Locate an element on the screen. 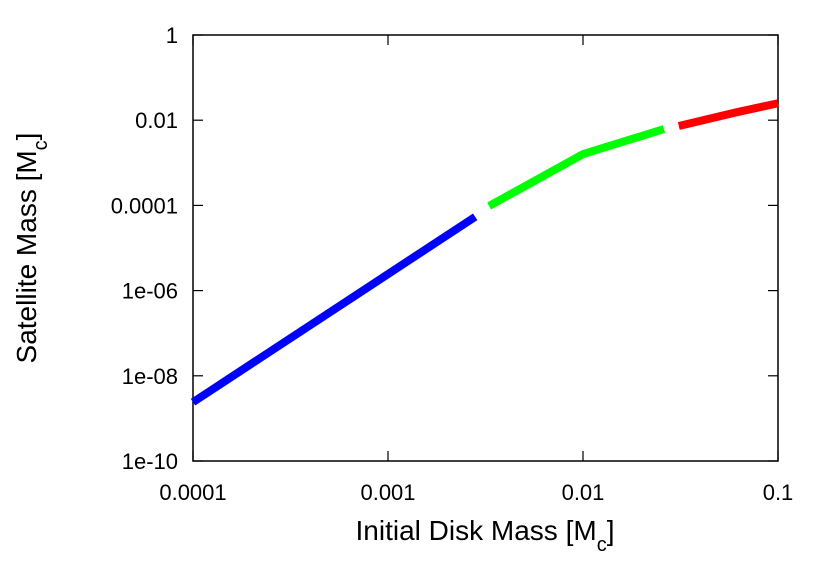 Image resolution: width=830 pixels, height=586 pixels. y-tick-label: 1 is located at coordinates (172, 35).